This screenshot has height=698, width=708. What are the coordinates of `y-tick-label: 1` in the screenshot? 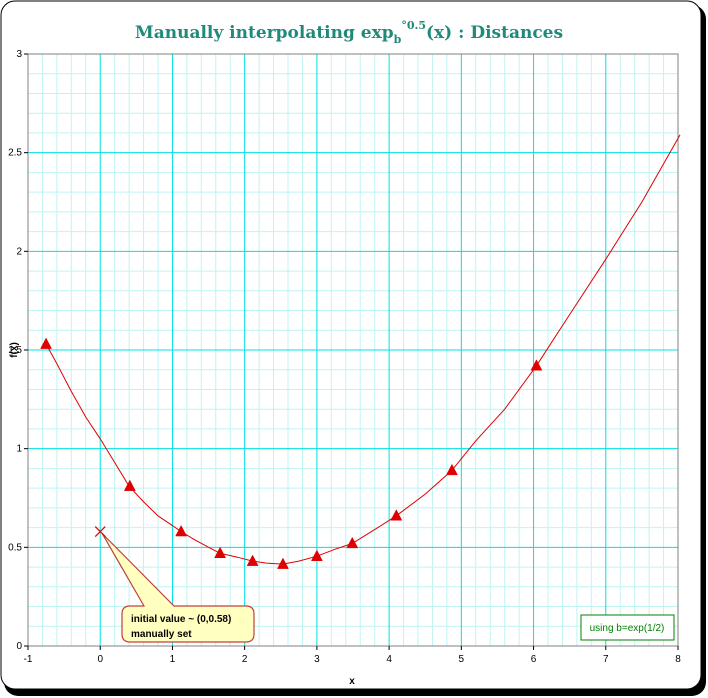 It's located at (19, 449).